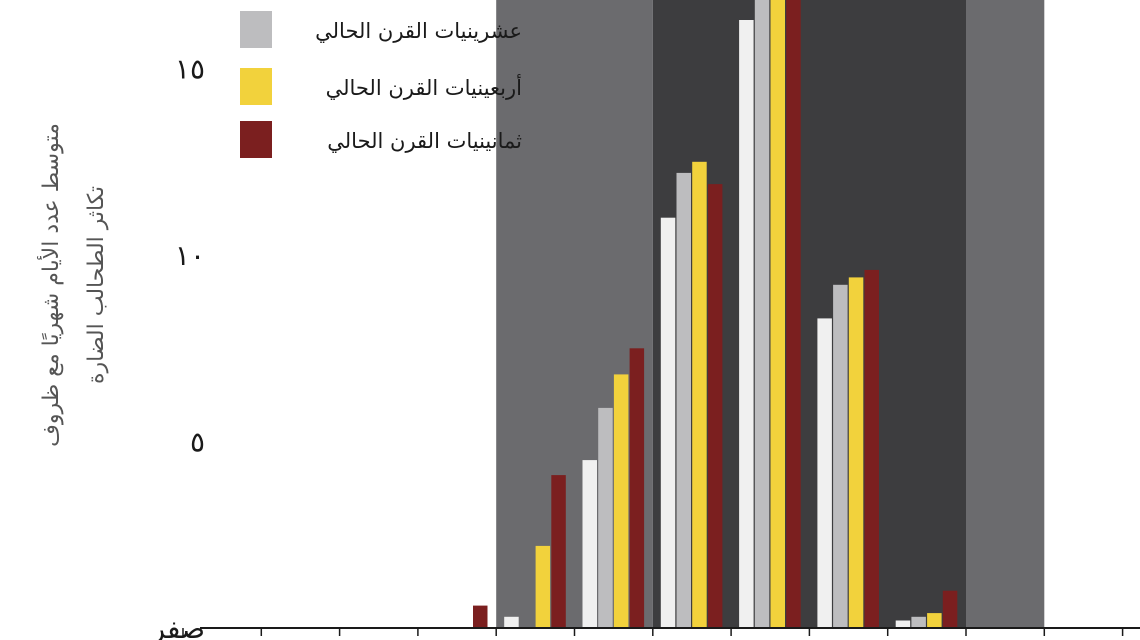  Describe the element at coordinates (190, 255) in the screenshot. I see `y-tick-label-3: ١٠` at that location.